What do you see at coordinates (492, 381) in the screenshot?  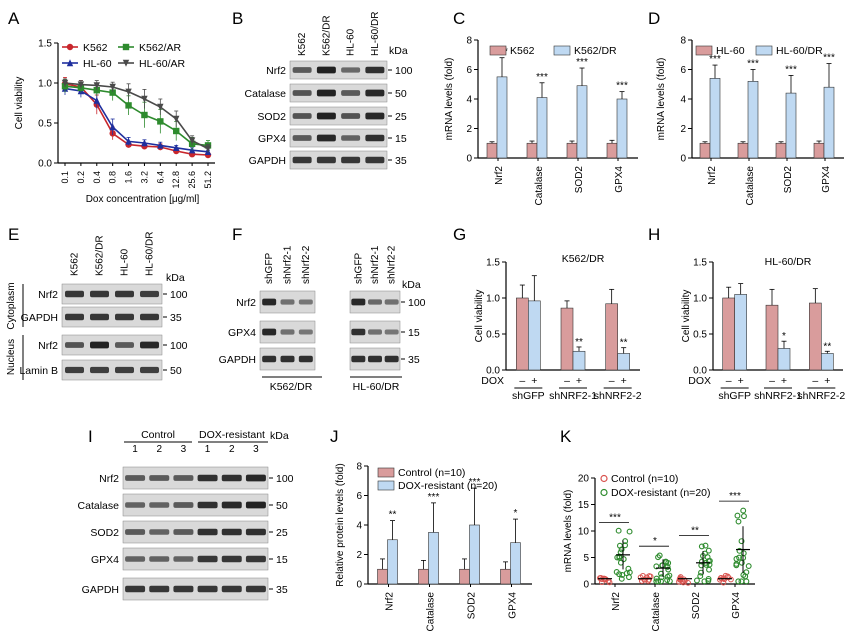 I see `dox-label: DOX` at bounding box center [492, 381].